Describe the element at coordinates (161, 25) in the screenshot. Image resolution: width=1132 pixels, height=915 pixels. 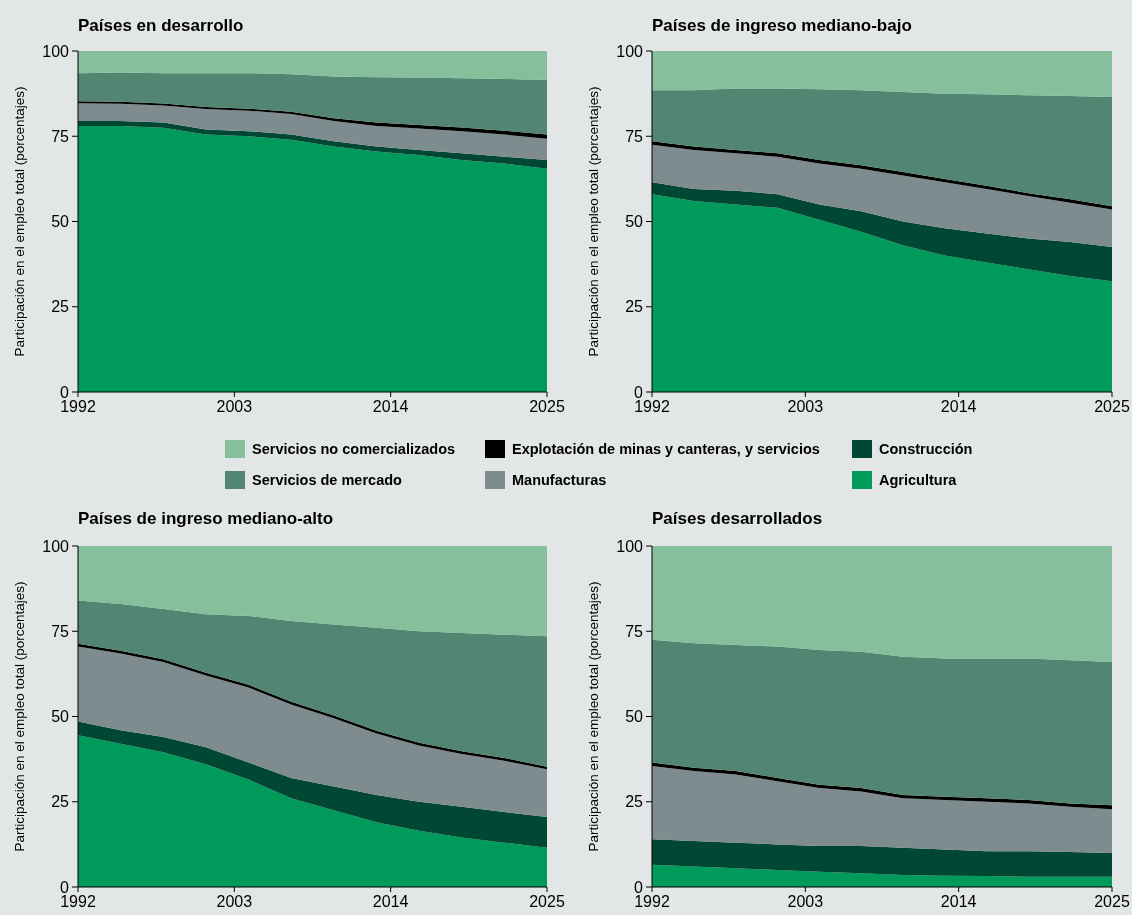
I see `chart-title: Países en desarrollo` at that location.